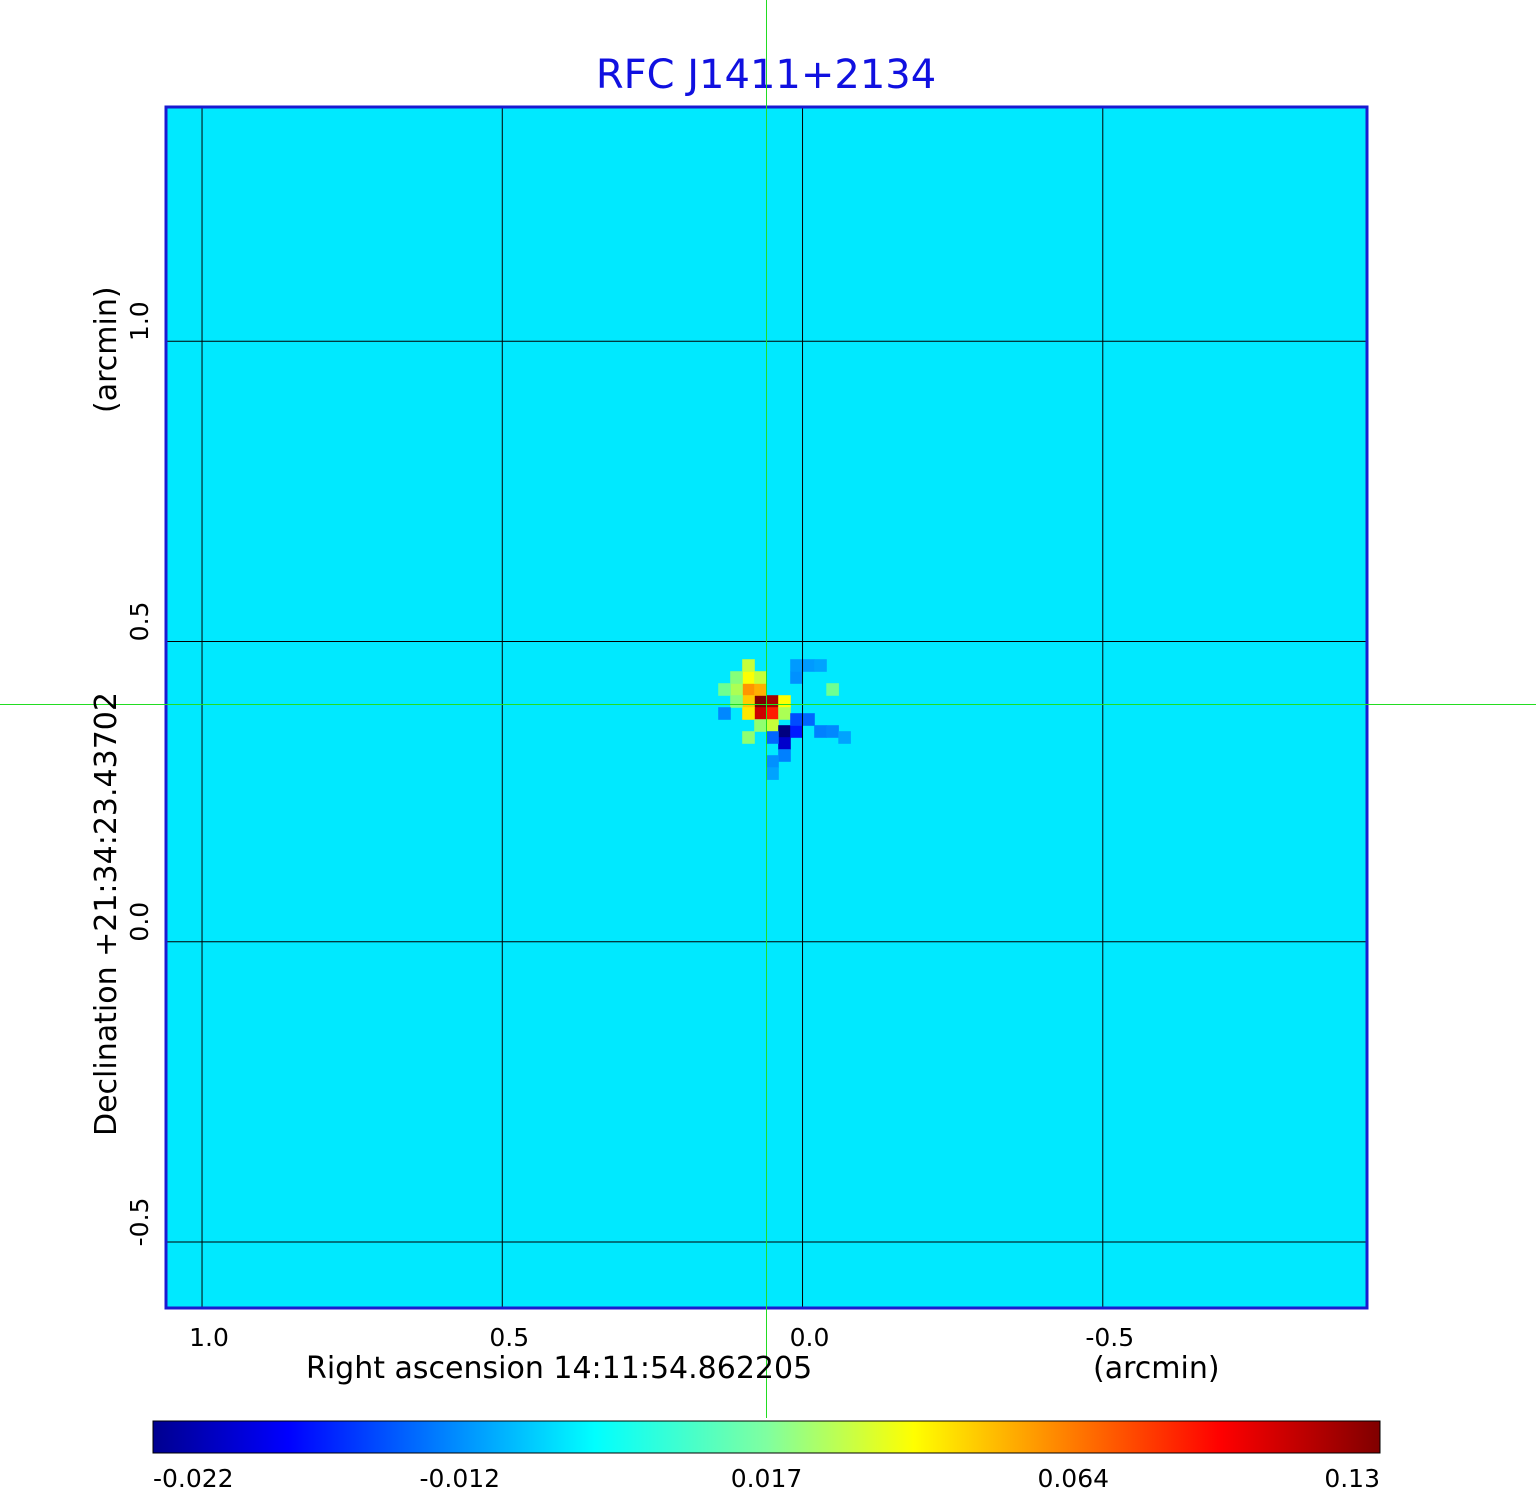  I want to click on image-pixels, so click(784, 719).